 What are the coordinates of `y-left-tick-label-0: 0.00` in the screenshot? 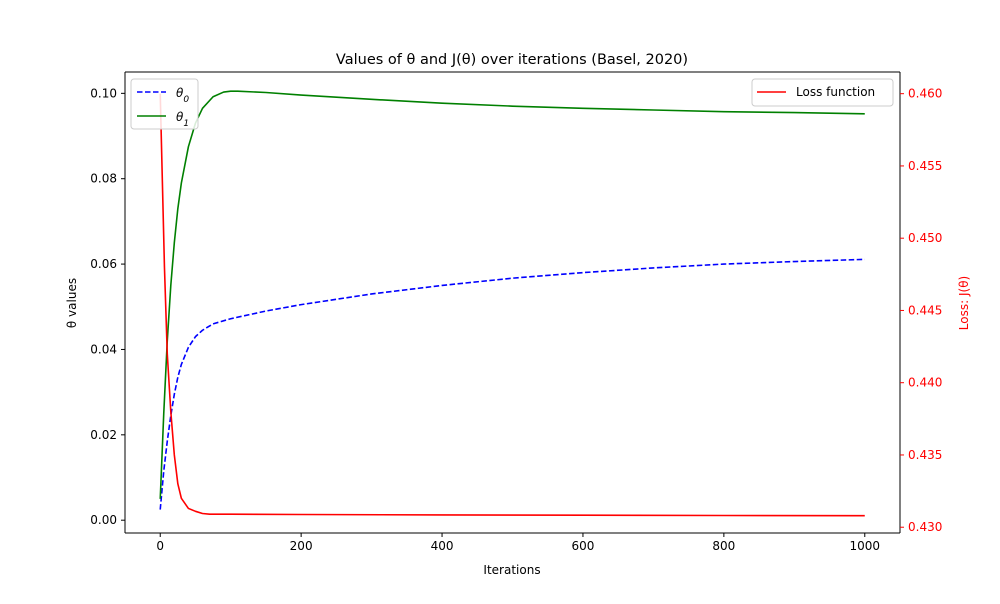 It's located at (103, 520).